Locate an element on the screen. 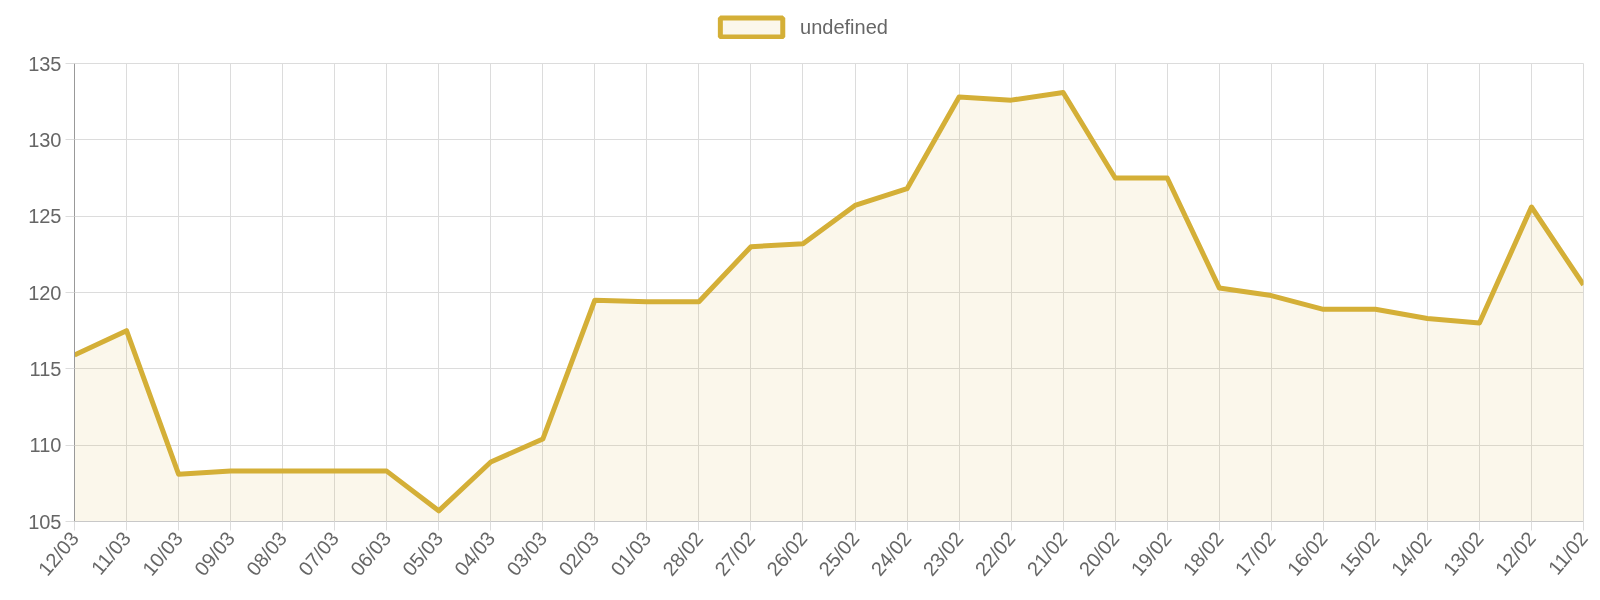 This screenshot has height=600, width=1600. legend-label: undefined is located at coordinates (844, 27).